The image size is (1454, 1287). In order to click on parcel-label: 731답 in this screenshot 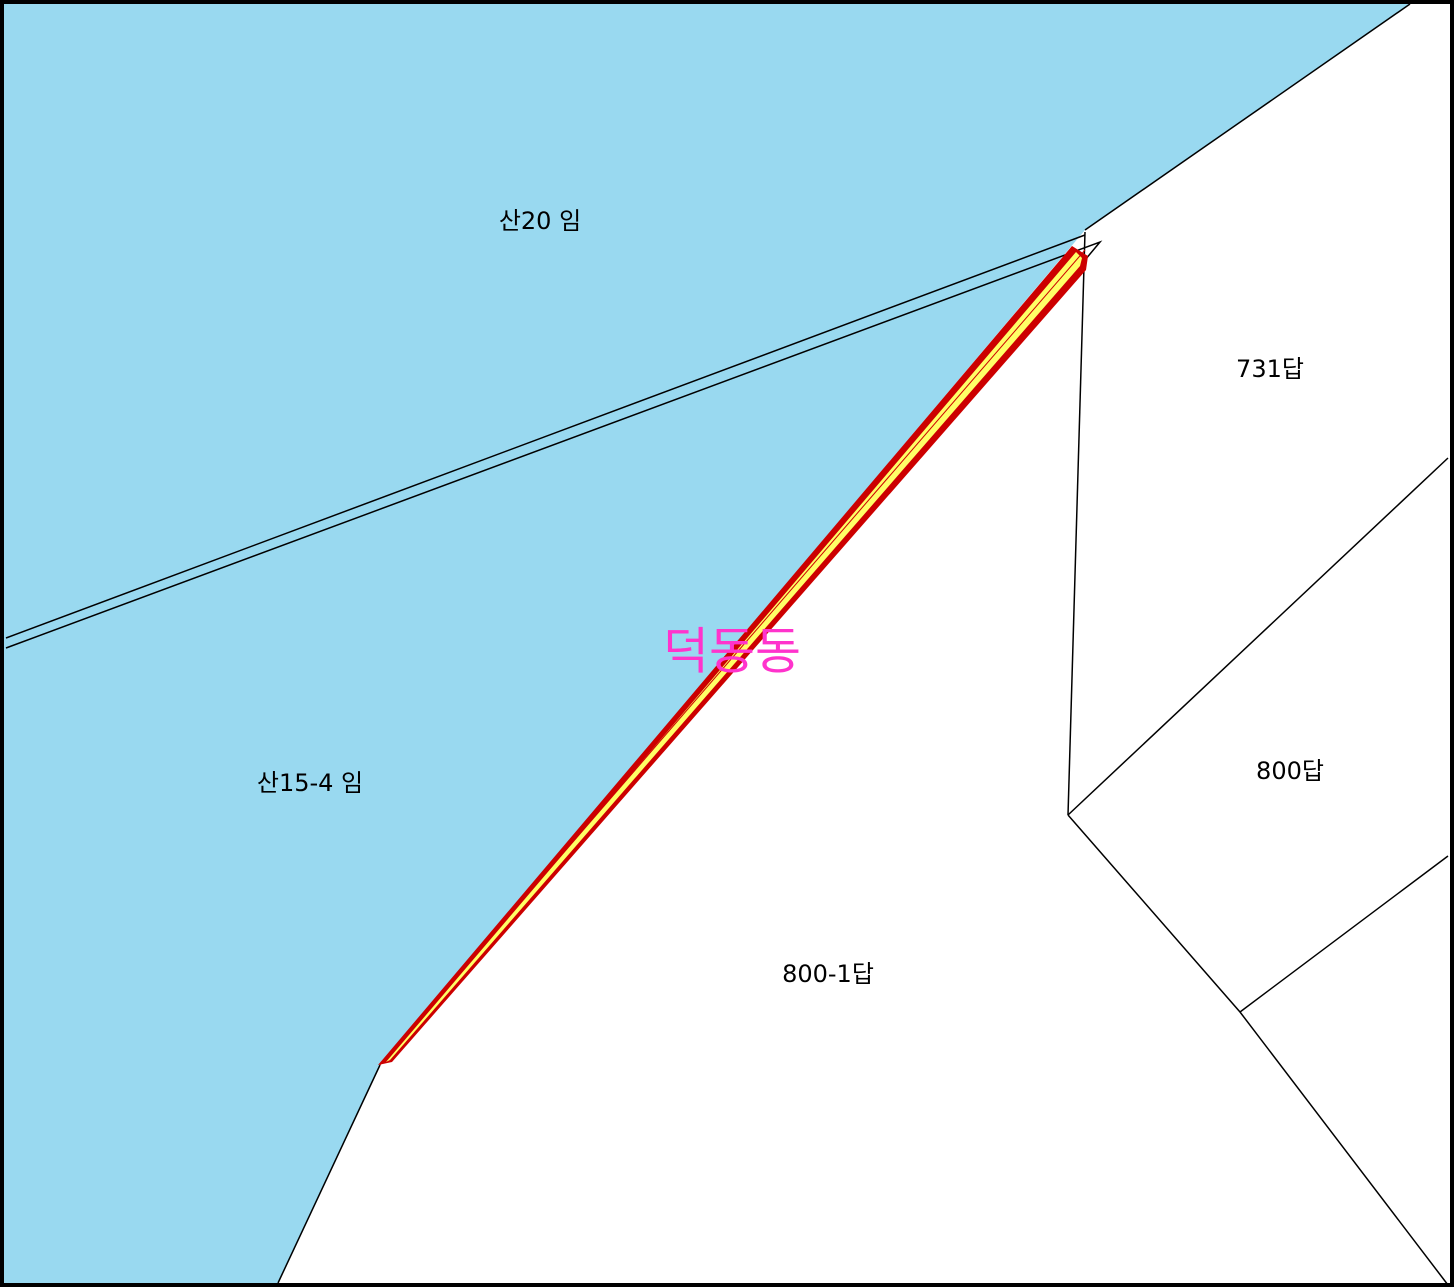, I will do `click(1270, 369)`.